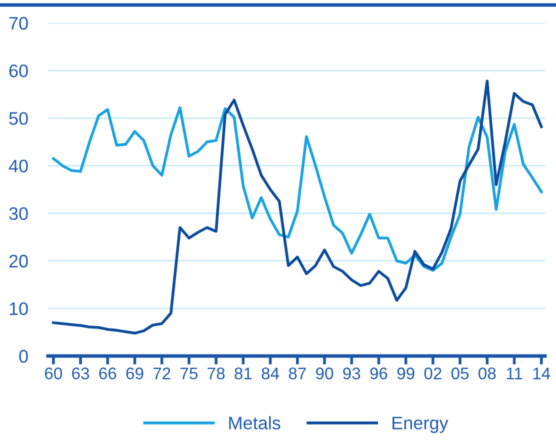 This screenshot has width=556, height=445. I want to click on legend-label: Metals, so click(254, 423).